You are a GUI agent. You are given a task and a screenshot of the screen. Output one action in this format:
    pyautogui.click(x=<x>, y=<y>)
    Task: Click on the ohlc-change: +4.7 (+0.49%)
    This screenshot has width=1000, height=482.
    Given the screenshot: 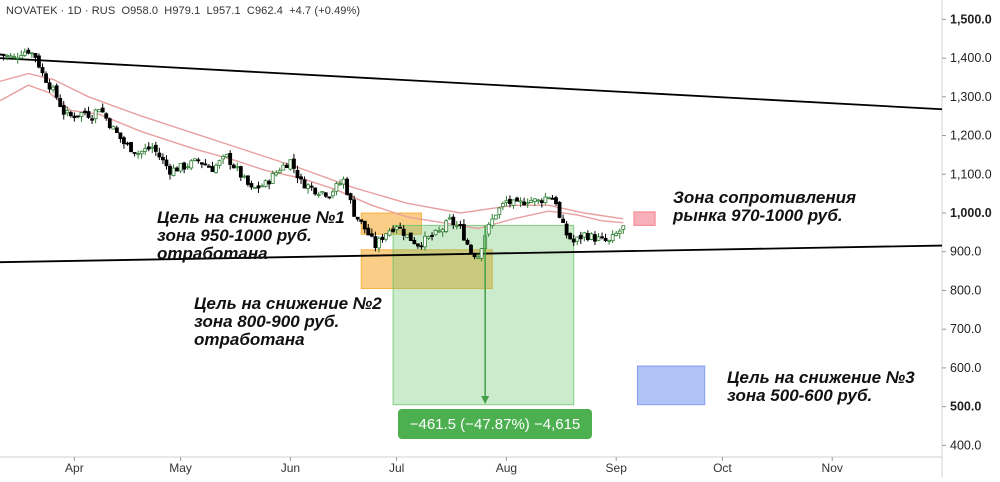 What is the action you would take?
    pyautogui.click(x=325, y=11)
    